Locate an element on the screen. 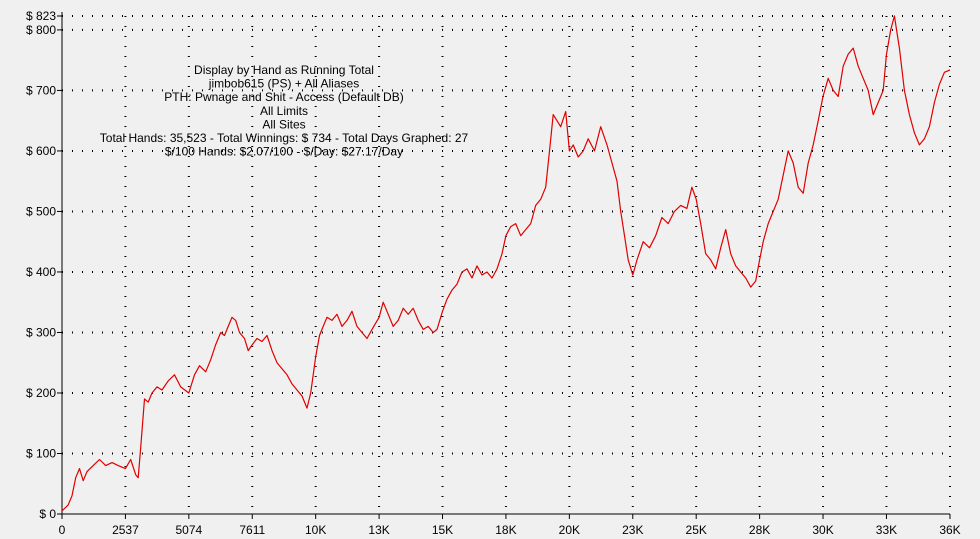 This screenshot has height=539, width=980. x-tick-label: 0 is located at coordinates (62, 530).